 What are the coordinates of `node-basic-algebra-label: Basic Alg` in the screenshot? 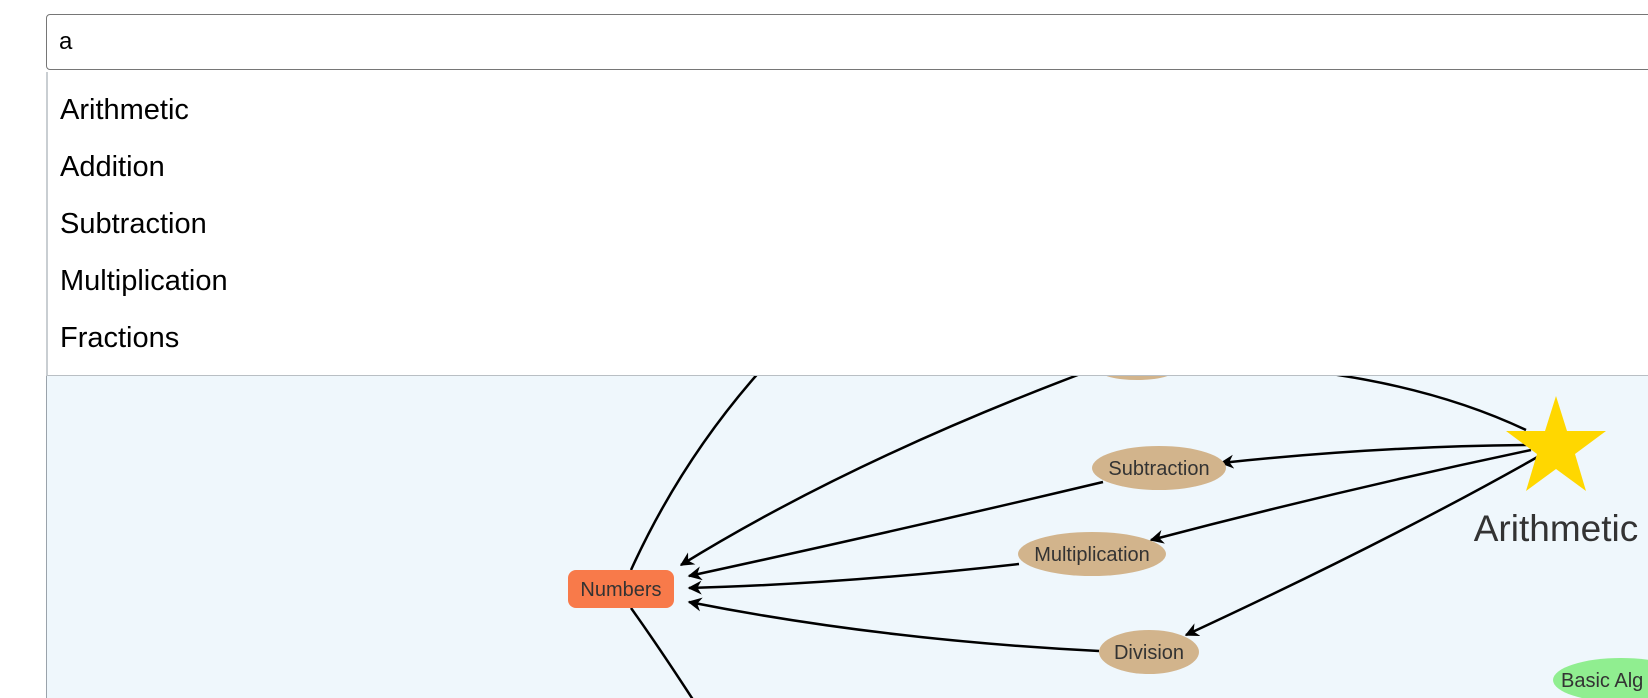 It's located at (1602, 681).